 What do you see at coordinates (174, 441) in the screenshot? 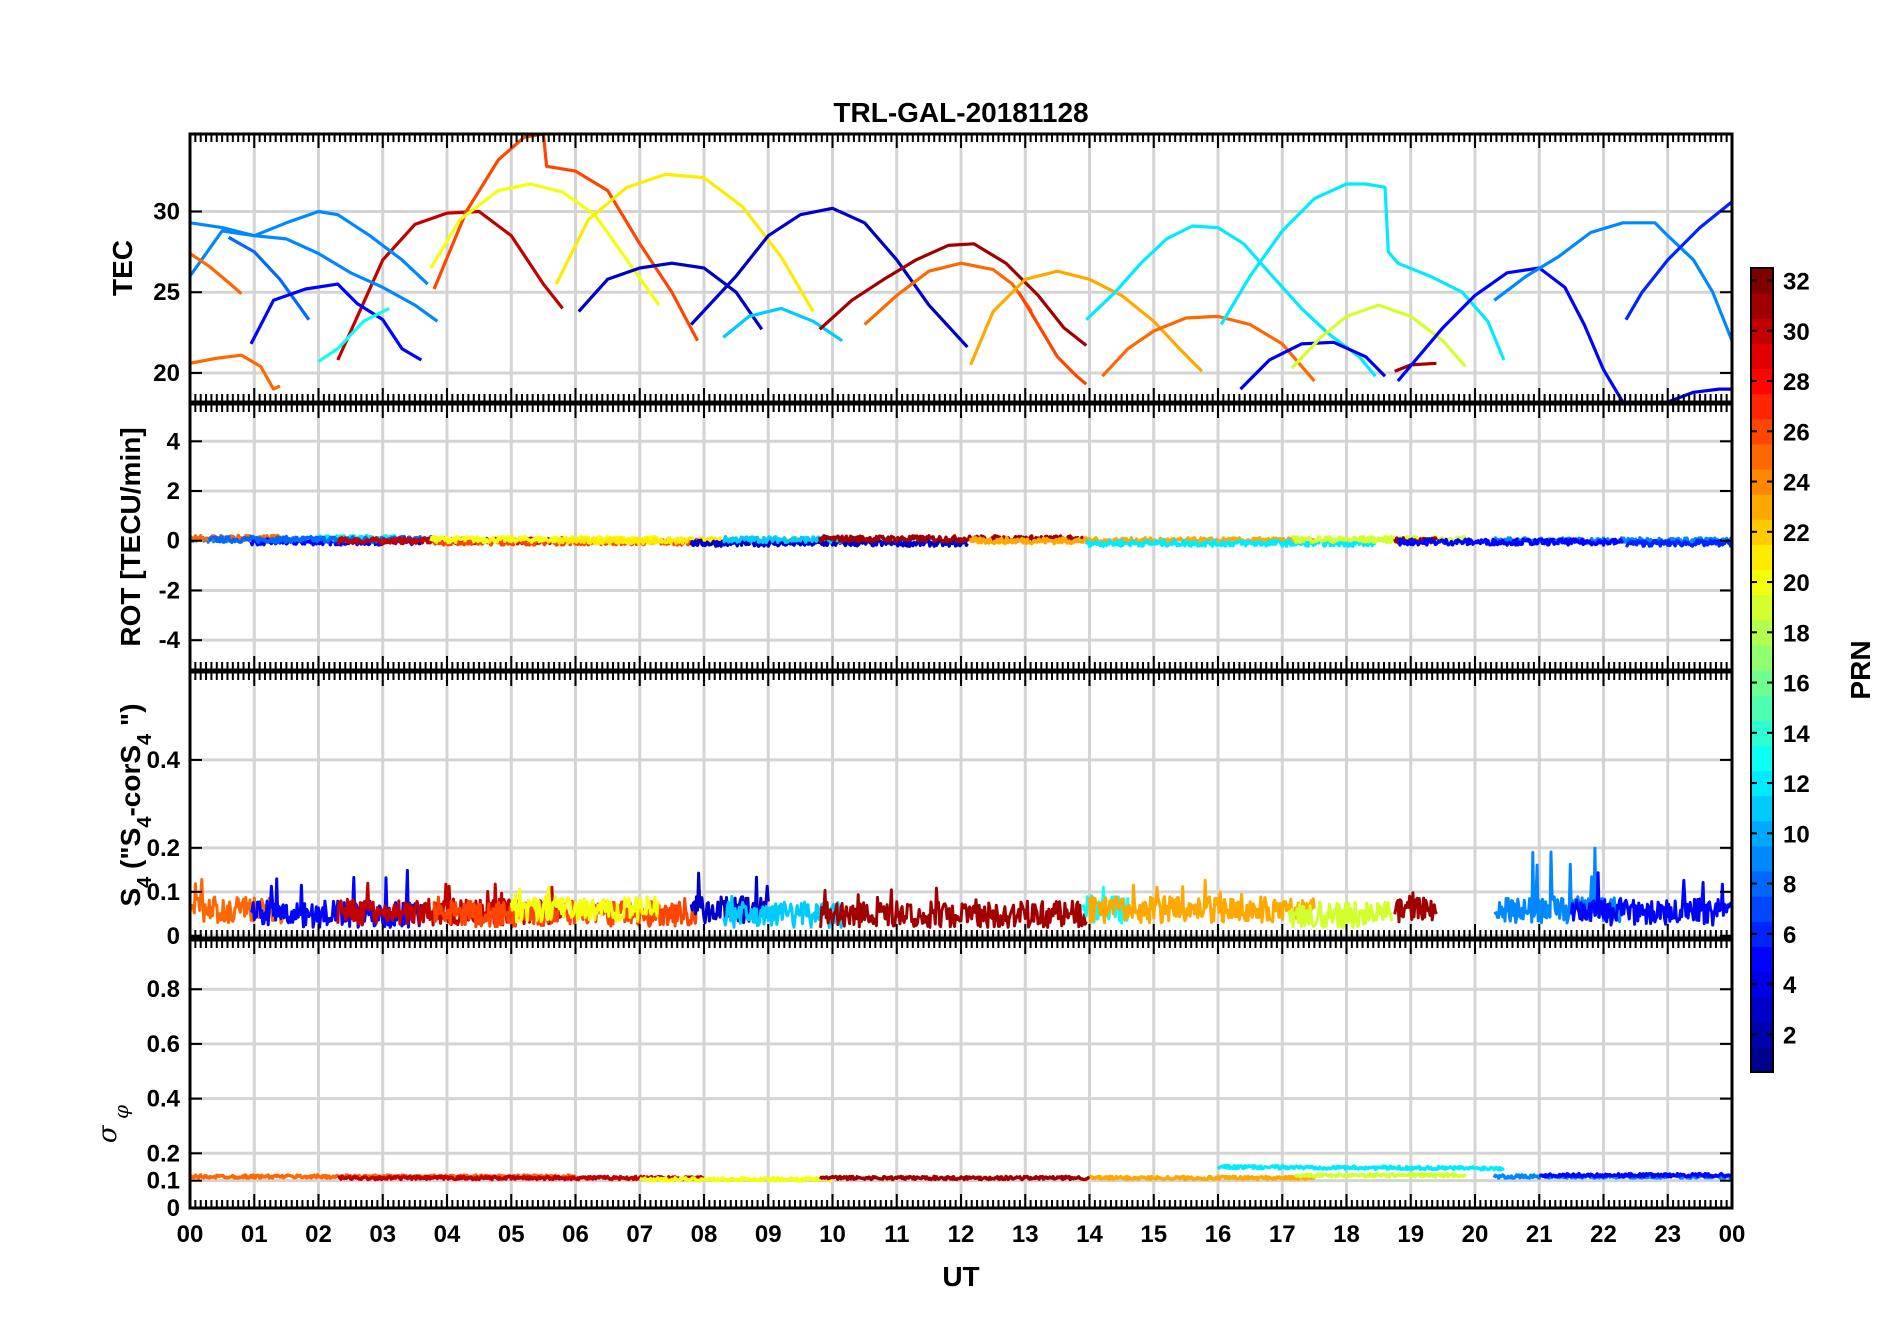
I see `y-tick-label: 4` at bounding box center [174, 441].